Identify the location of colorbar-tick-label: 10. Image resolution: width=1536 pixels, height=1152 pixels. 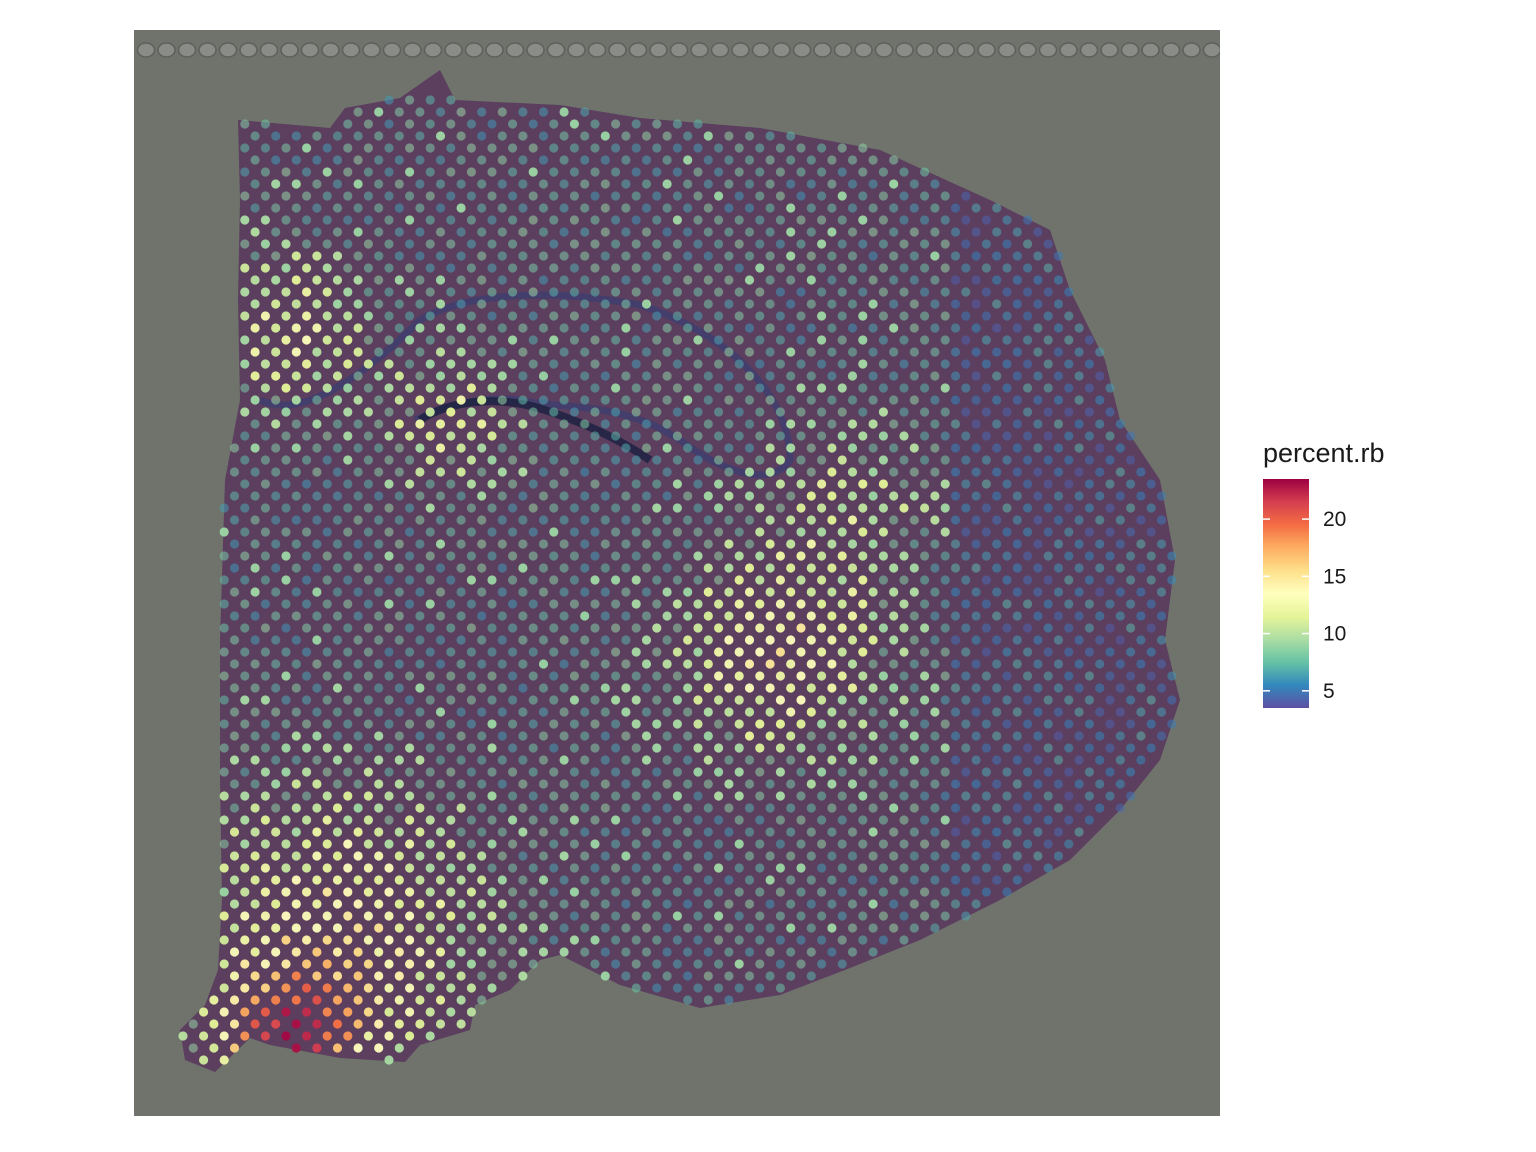
(1334, 634).